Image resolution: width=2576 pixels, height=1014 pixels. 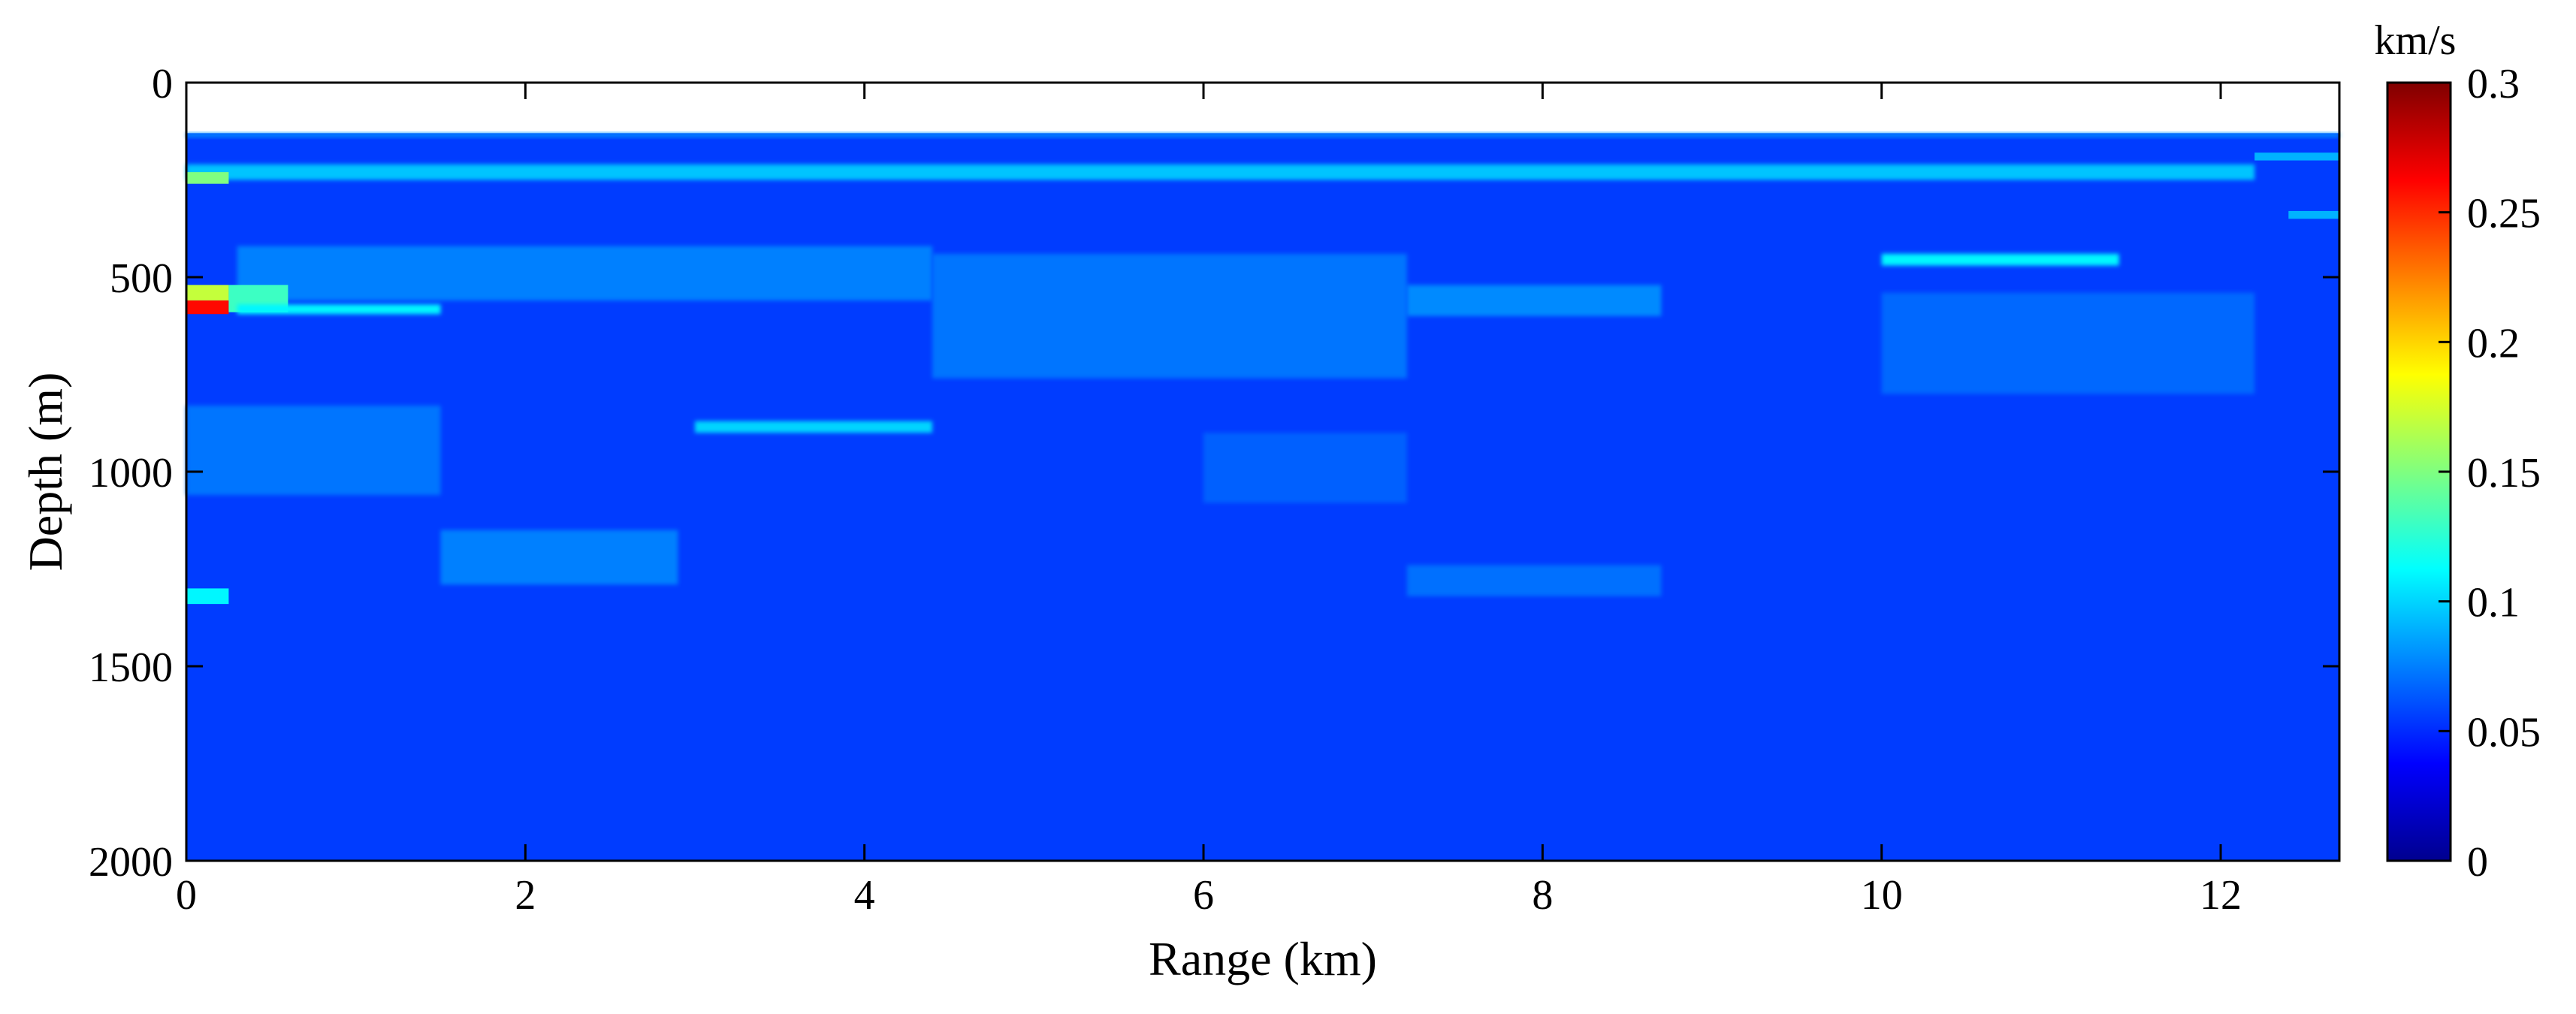 What do you see at coordinates (2221, 895) in the screenshot?
I see `x-tick-label: 12` at bounding box center [2221, 895].